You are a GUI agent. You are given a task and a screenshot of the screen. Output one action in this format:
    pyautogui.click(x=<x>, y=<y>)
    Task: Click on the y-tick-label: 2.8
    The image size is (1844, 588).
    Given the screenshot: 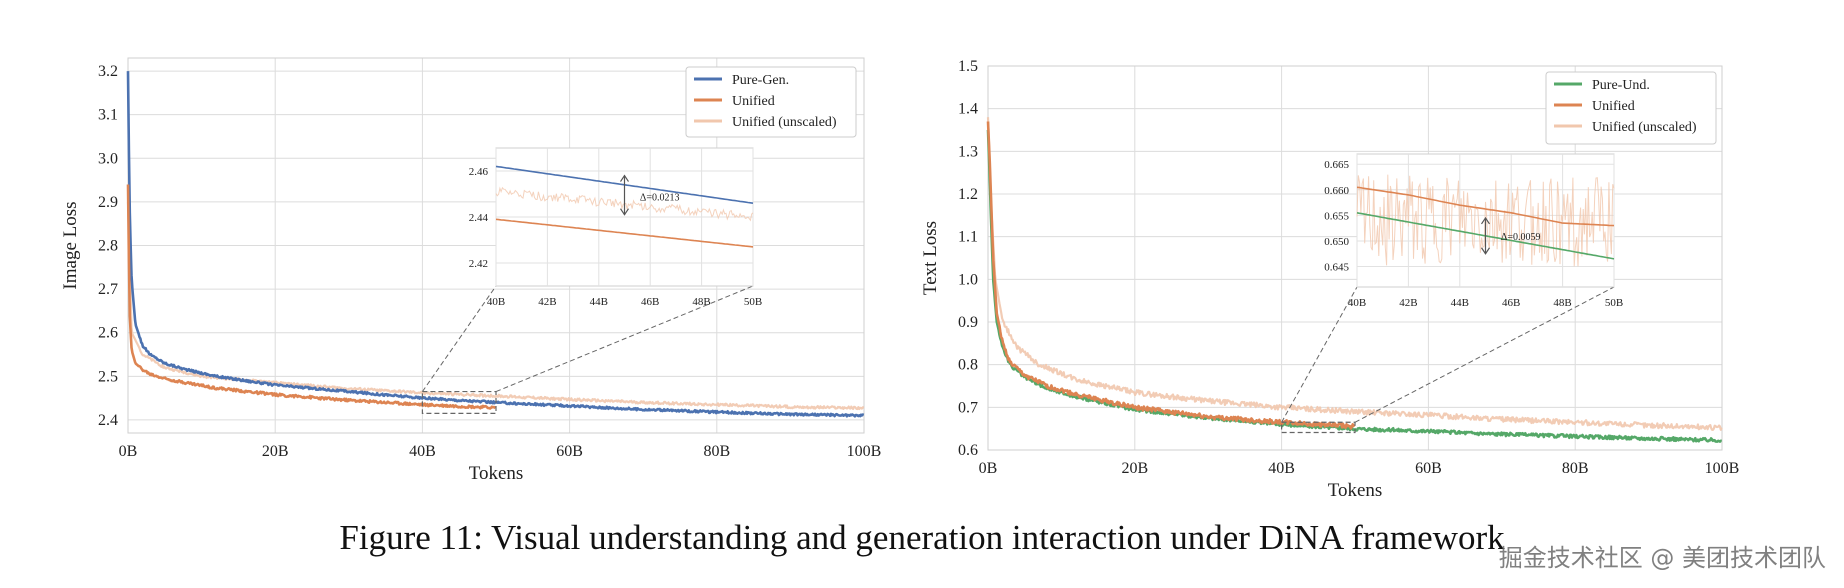 What is the action you would take?
    pyautogui.click(x=108, y=246)
    